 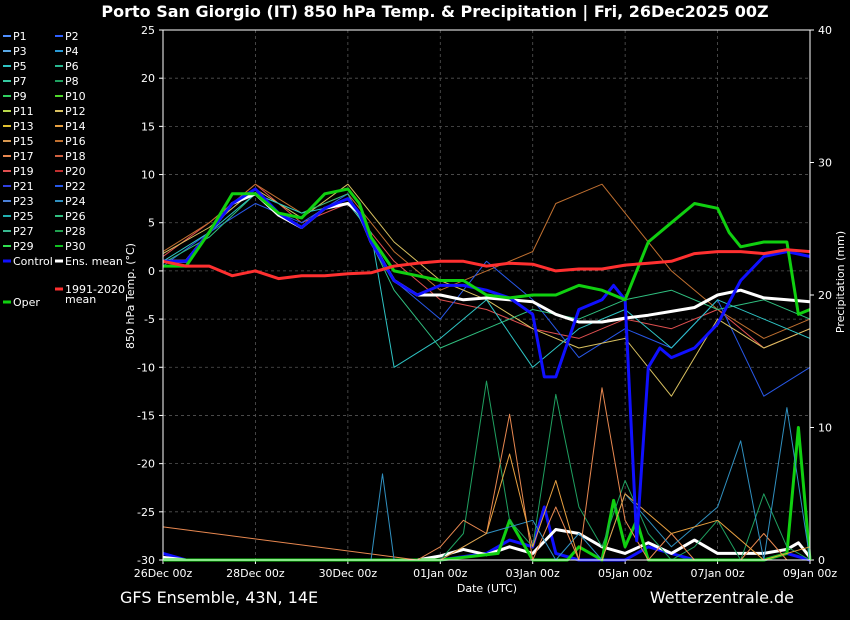 What do you see at coordinates (825, 163) in the screenshot?
I see `y2-tick-label: 30` at bounding box center [825, 163].